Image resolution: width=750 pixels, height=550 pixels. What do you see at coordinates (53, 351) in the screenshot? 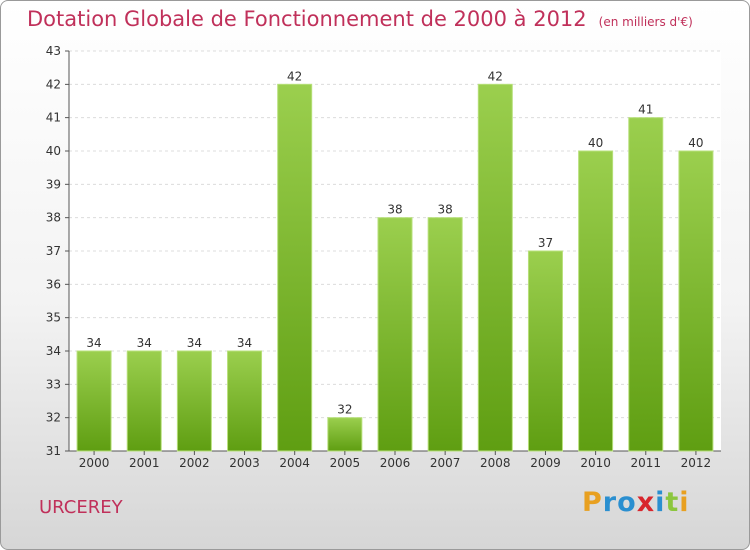
I see `y-tick-label: 34` at bounding box center [53, 351].